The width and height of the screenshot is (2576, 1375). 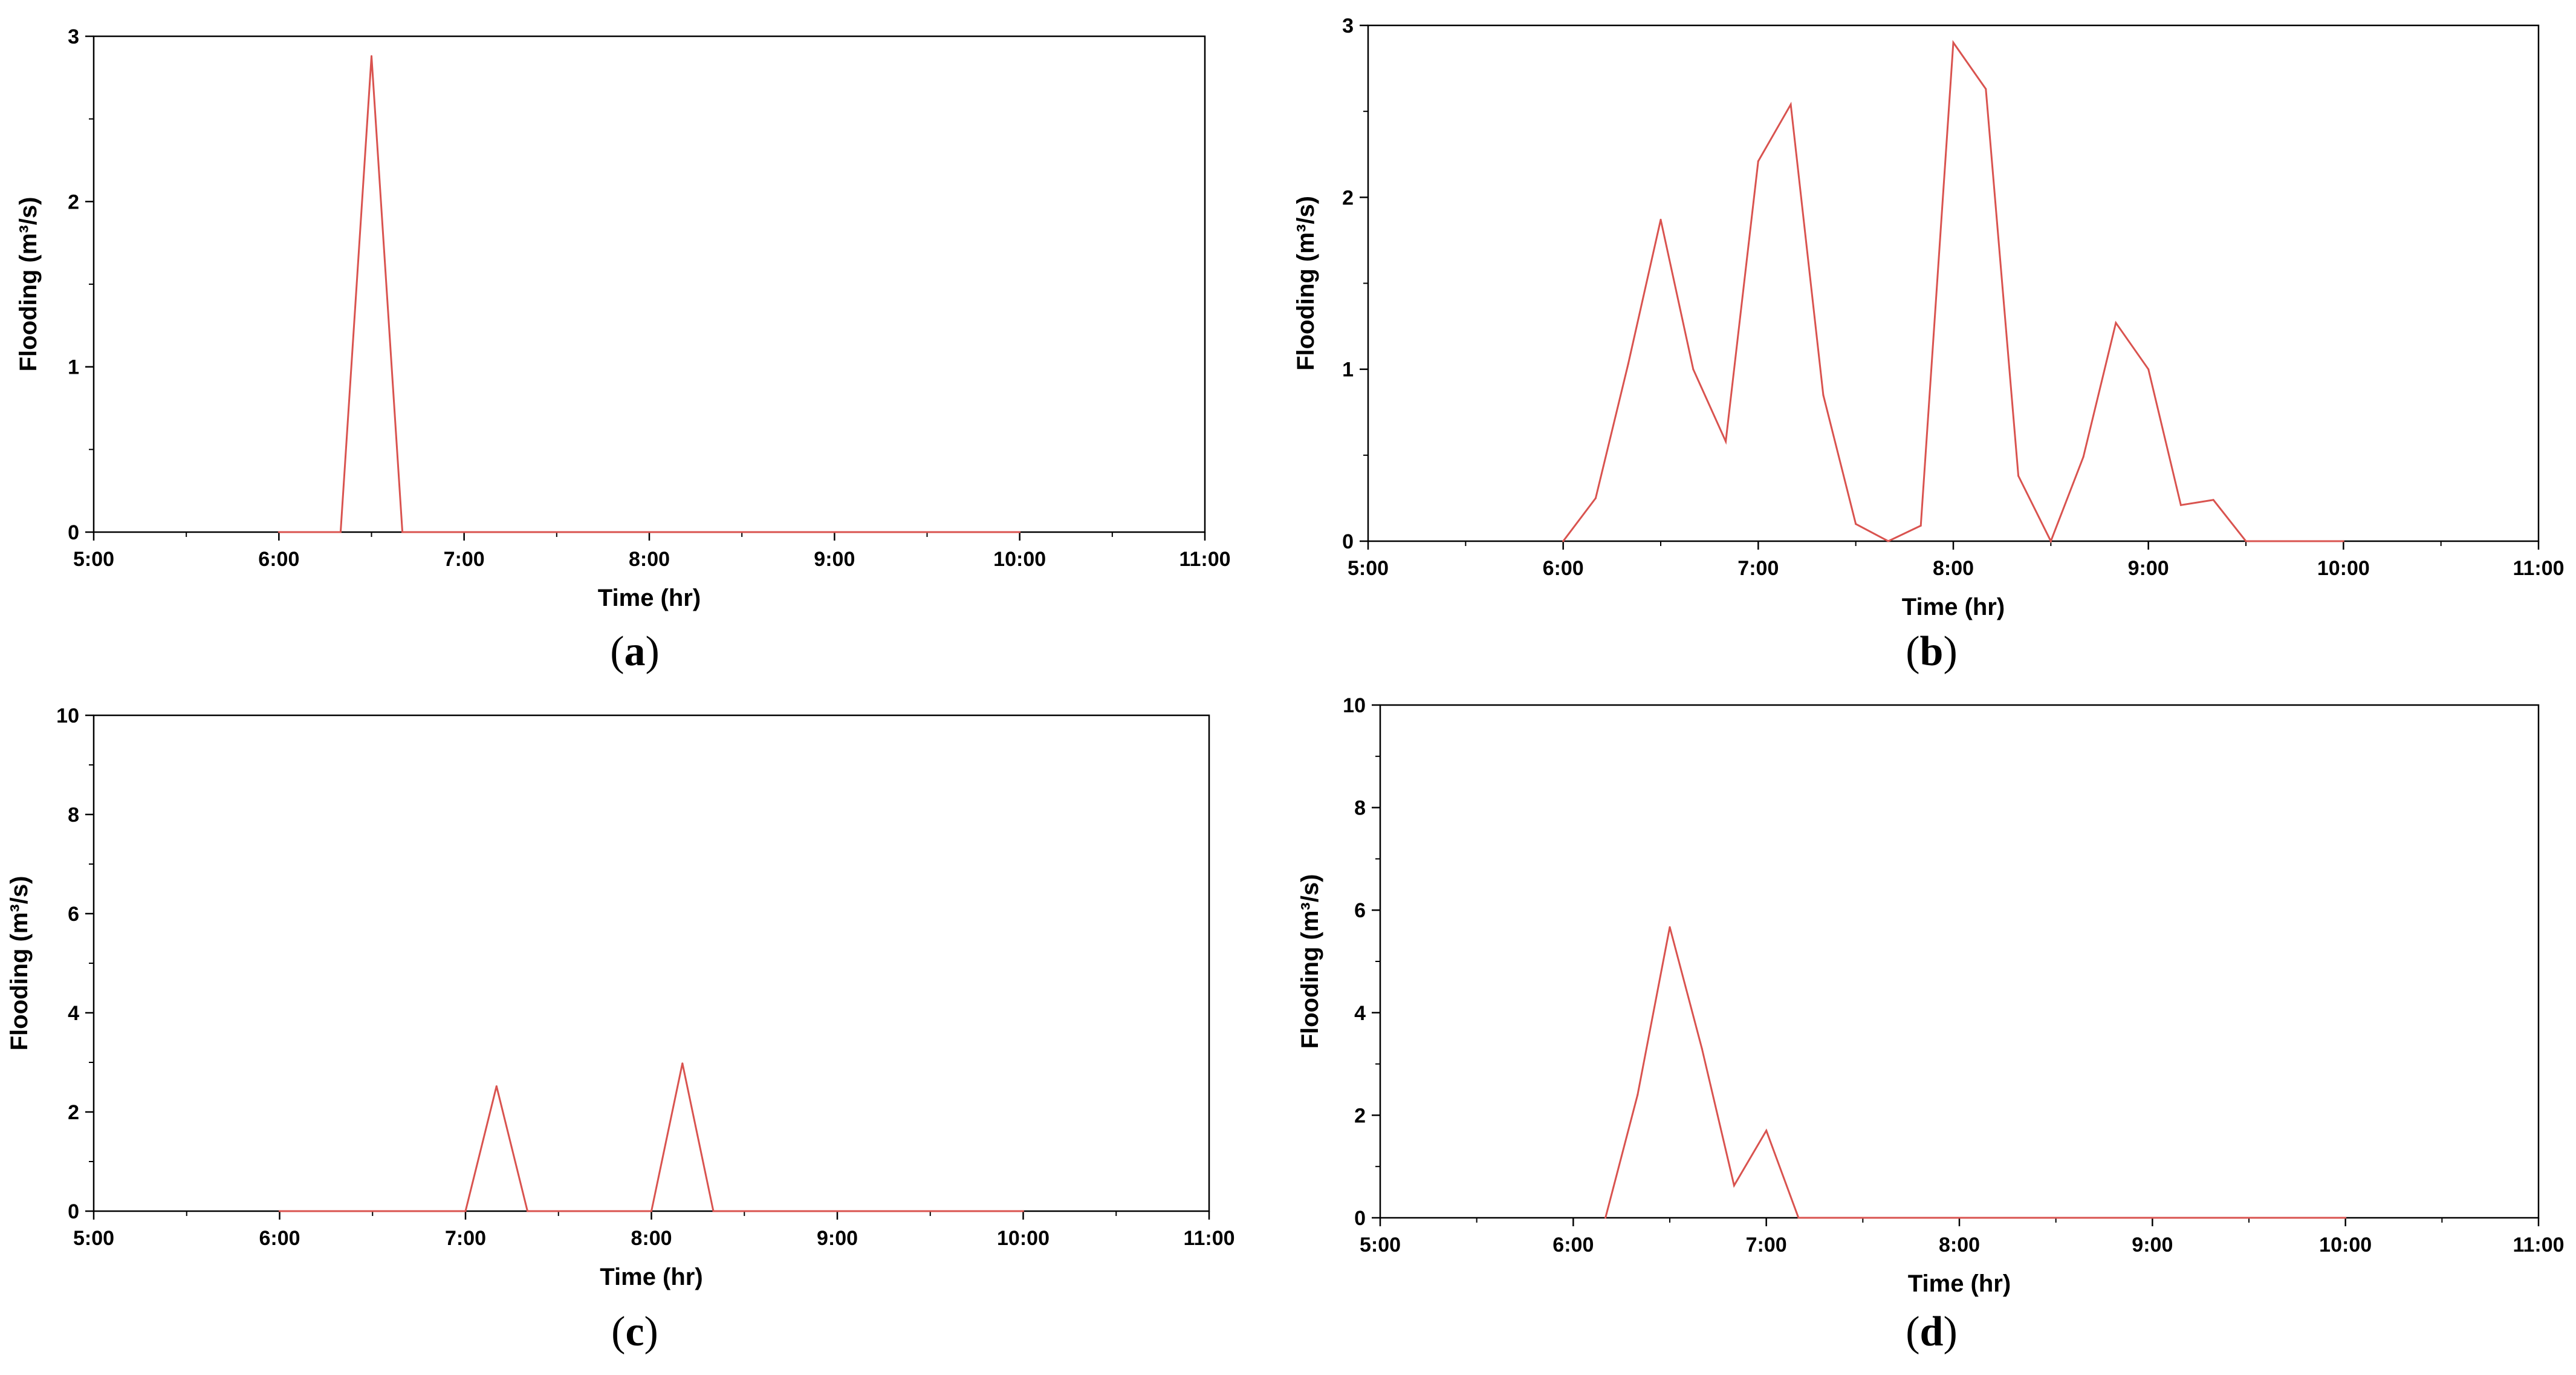 I want to click on y-tick-label: 6, so click(x=74, y=914).